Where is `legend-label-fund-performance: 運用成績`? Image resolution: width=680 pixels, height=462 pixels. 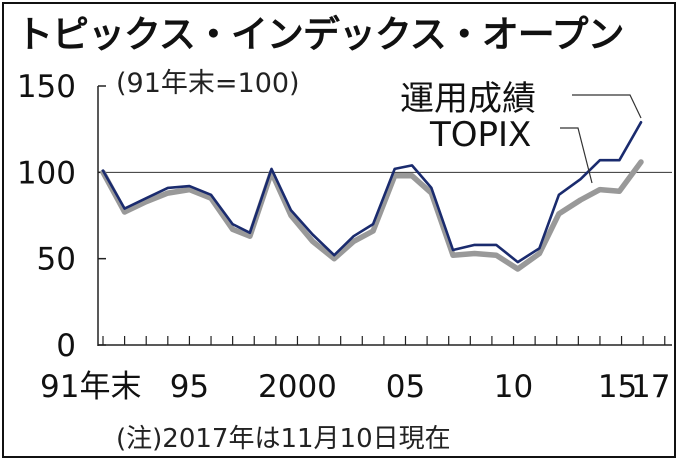
legend-label-fund-performance: 運用成績 is located at coordinates (468, 99).